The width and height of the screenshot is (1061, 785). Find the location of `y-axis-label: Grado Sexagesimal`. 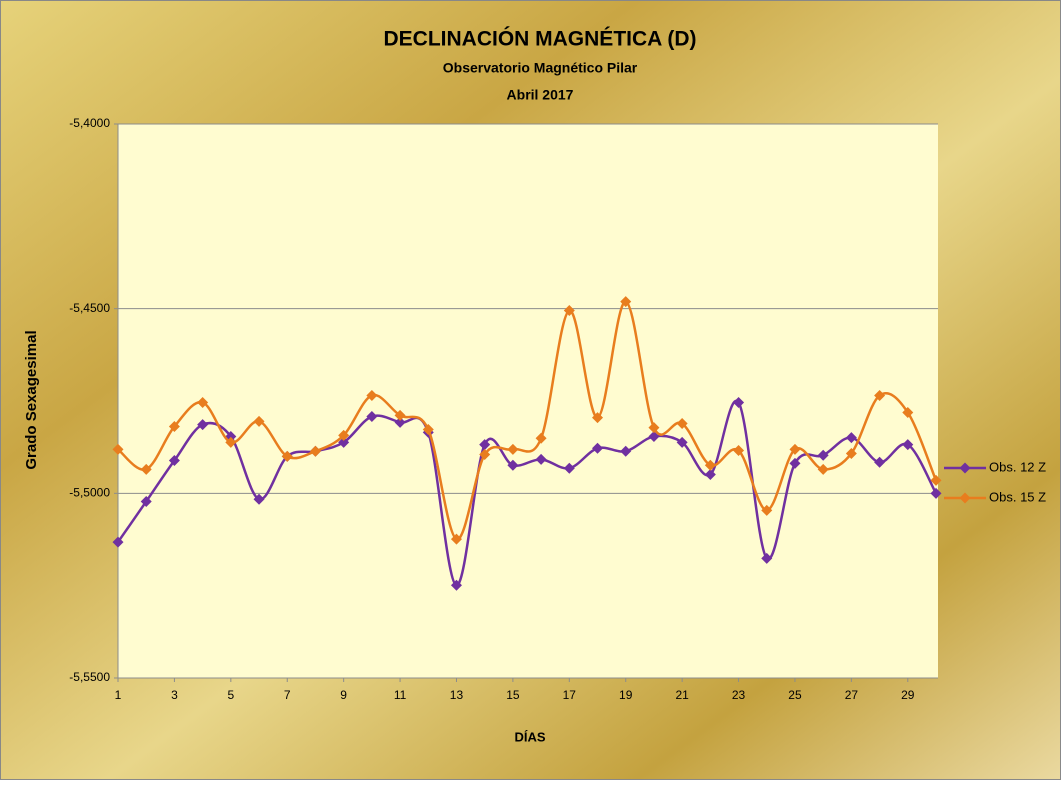

y-axis-label: Grado Sexagesimal is located at coordinates (31, 399).